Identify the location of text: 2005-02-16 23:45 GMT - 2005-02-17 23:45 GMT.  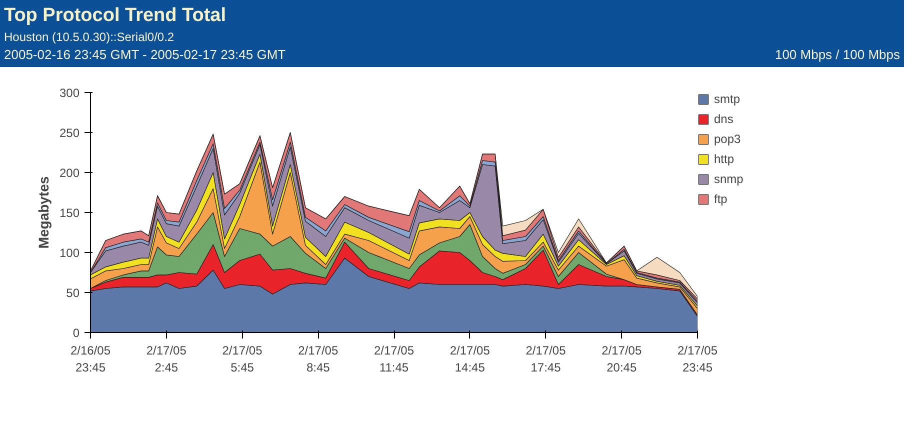
(145, 55).